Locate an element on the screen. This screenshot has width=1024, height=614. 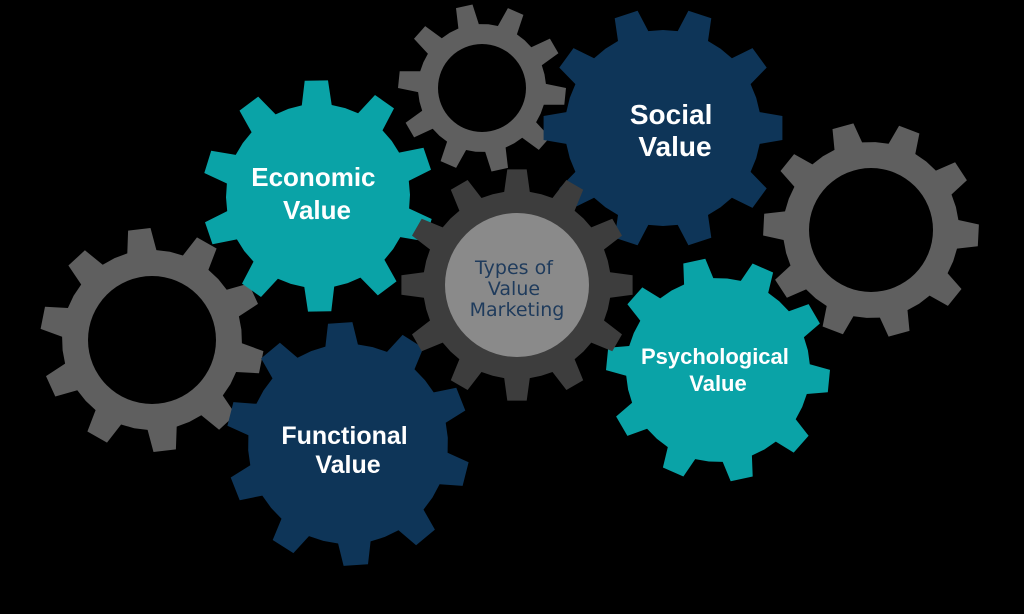
economic-label: Economic Value is located at coordinates (316, 193).